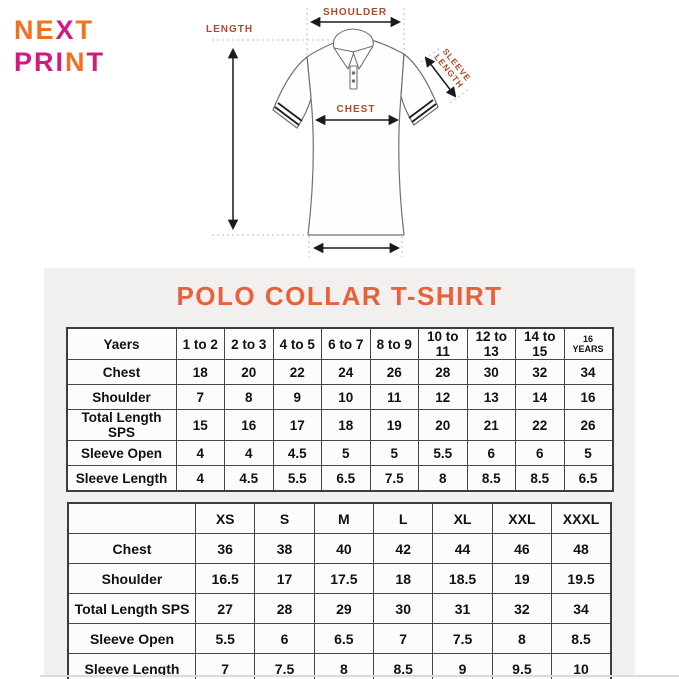 The image size is (679, 679). Describe the element at coordinates (540, 343) in the screenshot. I see `column-header: 14 to 15` at that location.